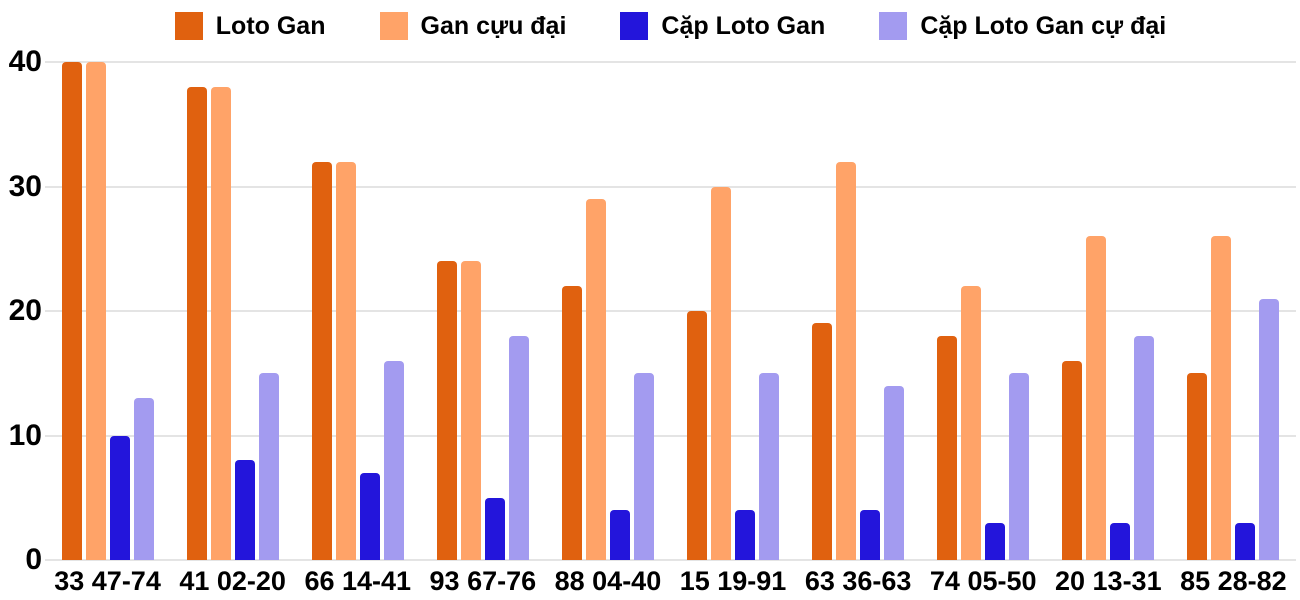  Describe the element at coordinates (858, 581) in the screenshot. I see `x-tick-label: 63 36-63` at that location.